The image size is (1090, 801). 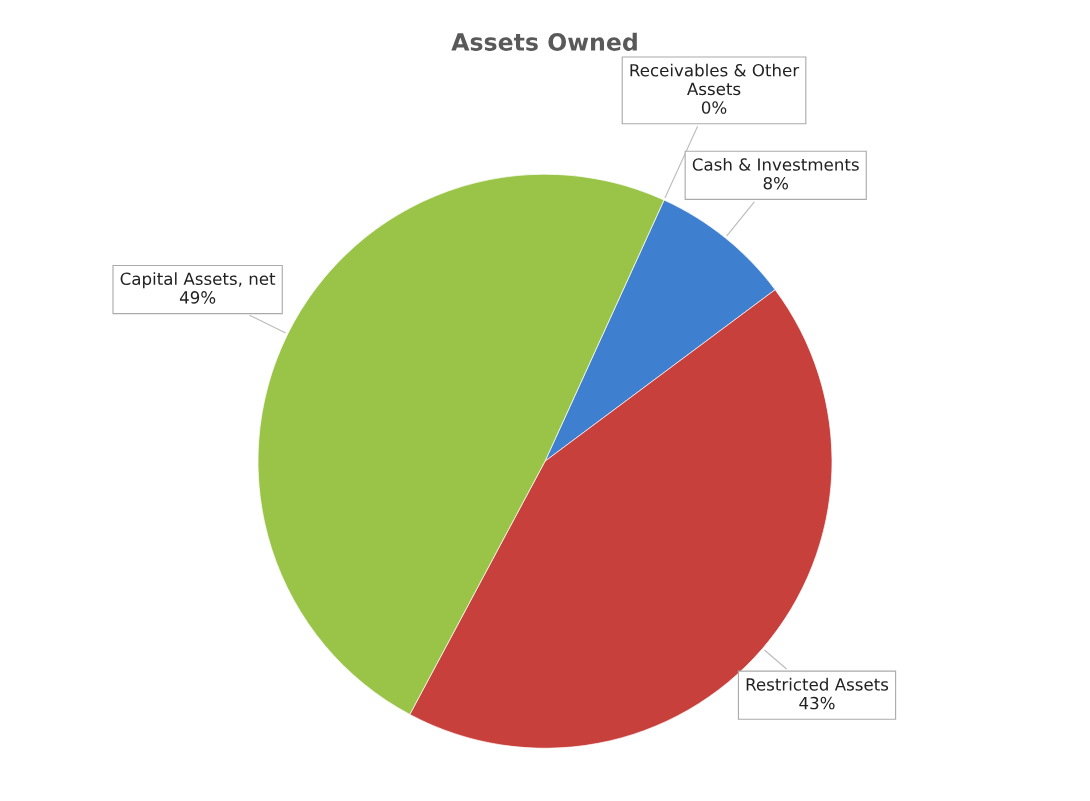 What do you see at coordinates (714, 107) in the screenshot?
I see `text: 0%` at bounding box center [714, 107].